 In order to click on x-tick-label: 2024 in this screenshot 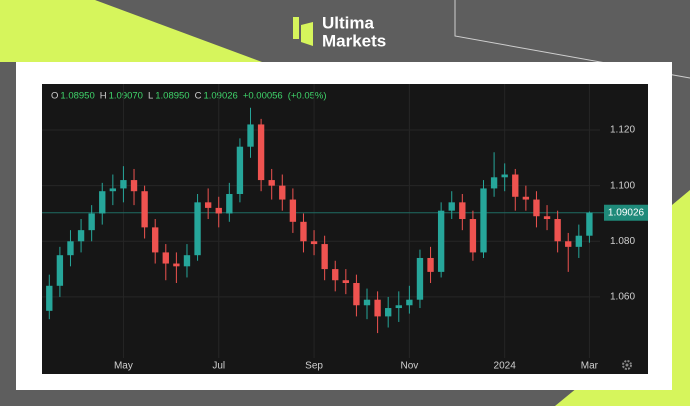, I will do `click(505, 366)`.